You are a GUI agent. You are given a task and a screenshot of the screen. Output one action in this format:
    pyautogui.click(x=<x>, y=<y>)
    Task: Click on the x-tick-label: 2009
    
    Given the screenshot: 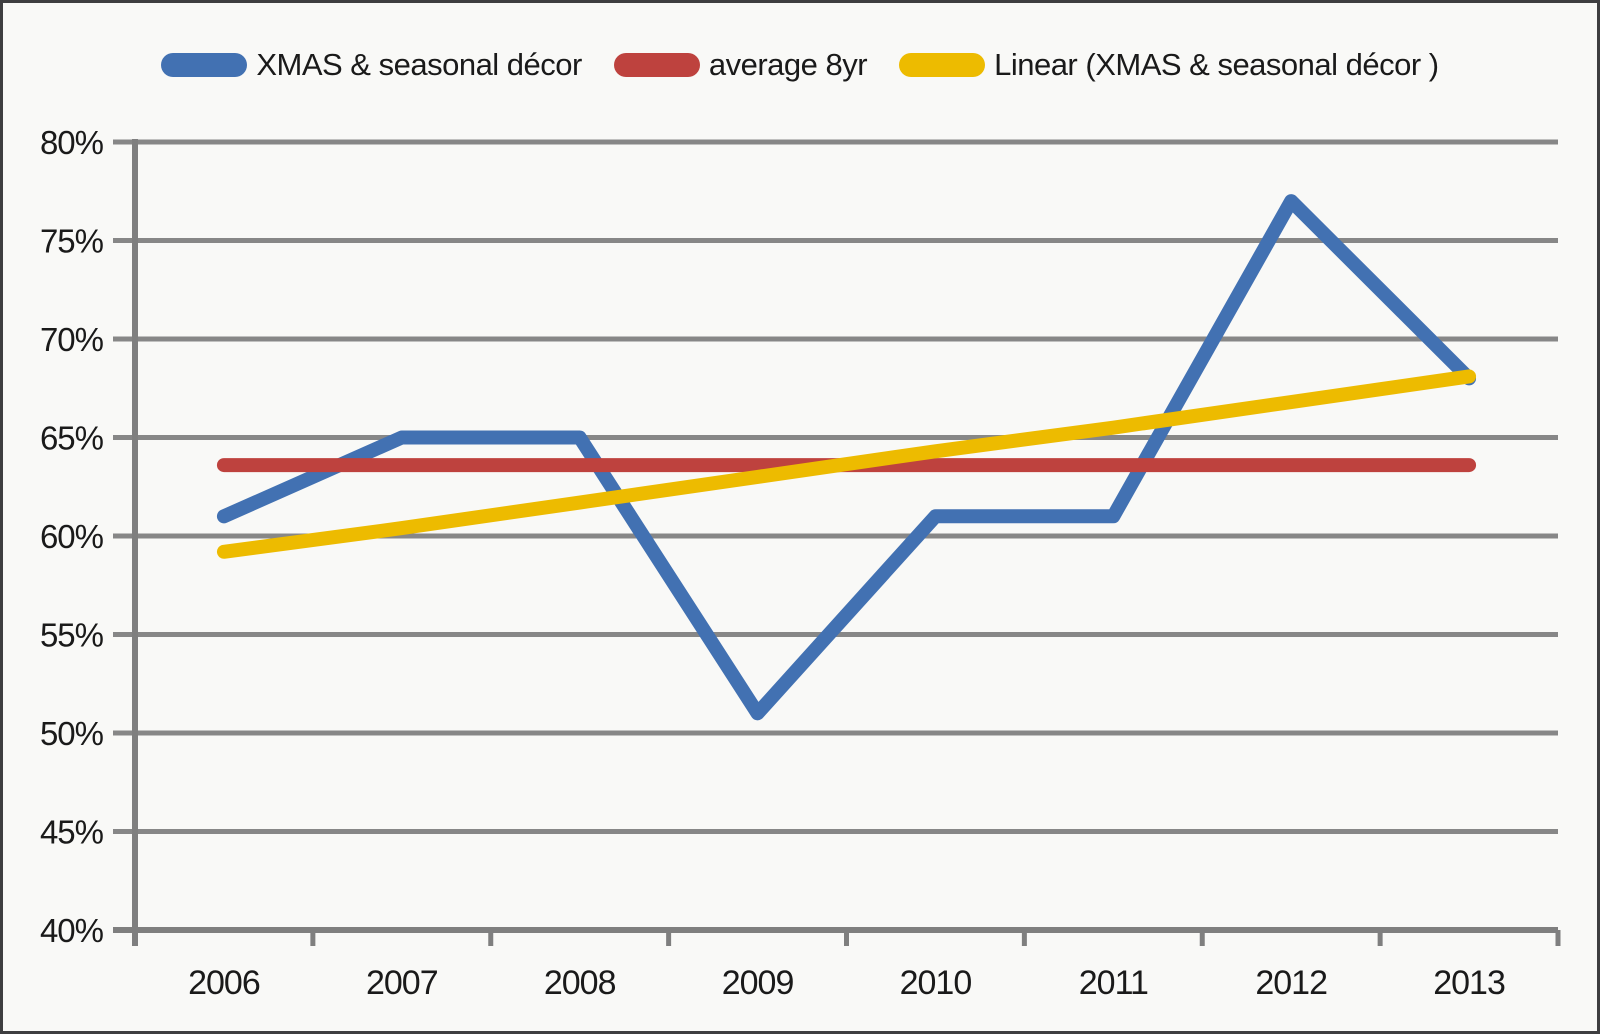 What is the action you would take?
    pyautogui.click(x=758, y=983)
    